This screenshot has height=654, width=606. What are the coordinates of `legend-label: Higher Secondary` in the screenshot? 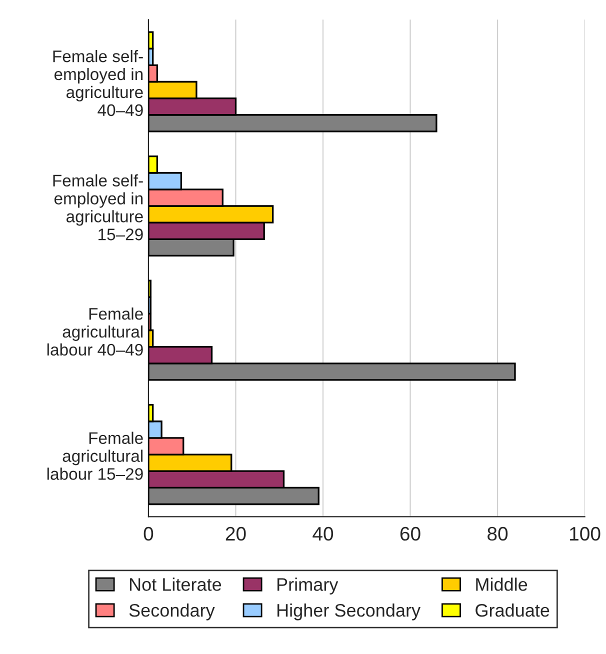 It's located at (349, 612).